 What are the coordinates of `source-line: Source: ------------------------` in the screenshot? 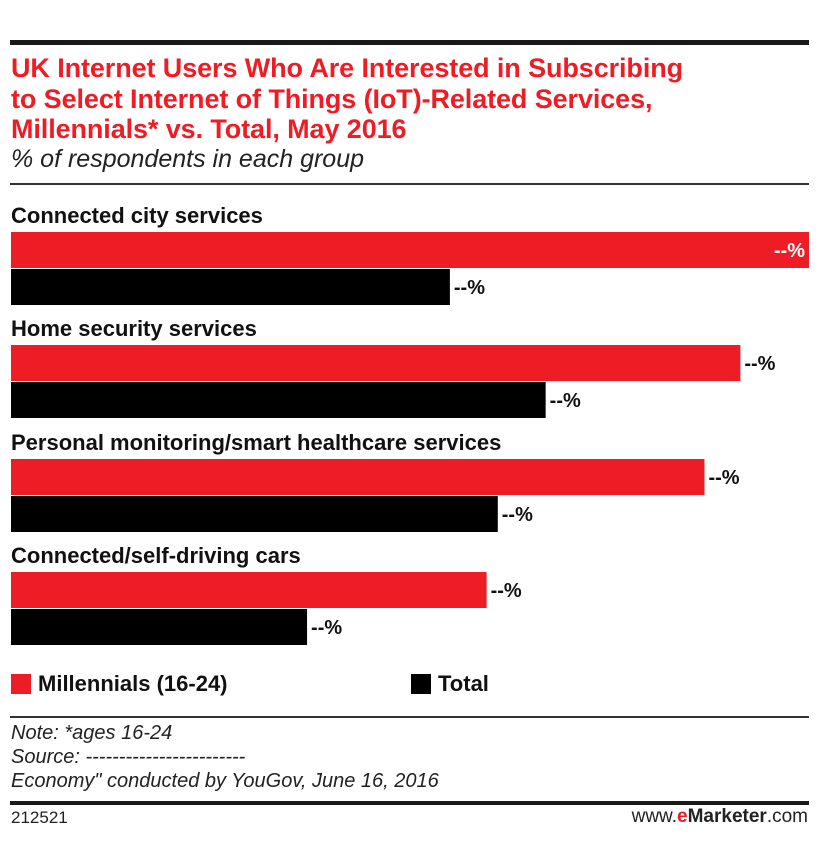 It's located at (128, 757).